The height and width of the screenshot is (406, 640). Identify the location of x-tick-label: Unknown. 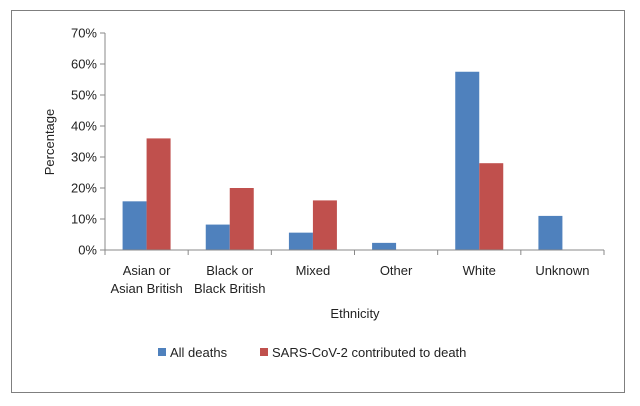
(562, 270).